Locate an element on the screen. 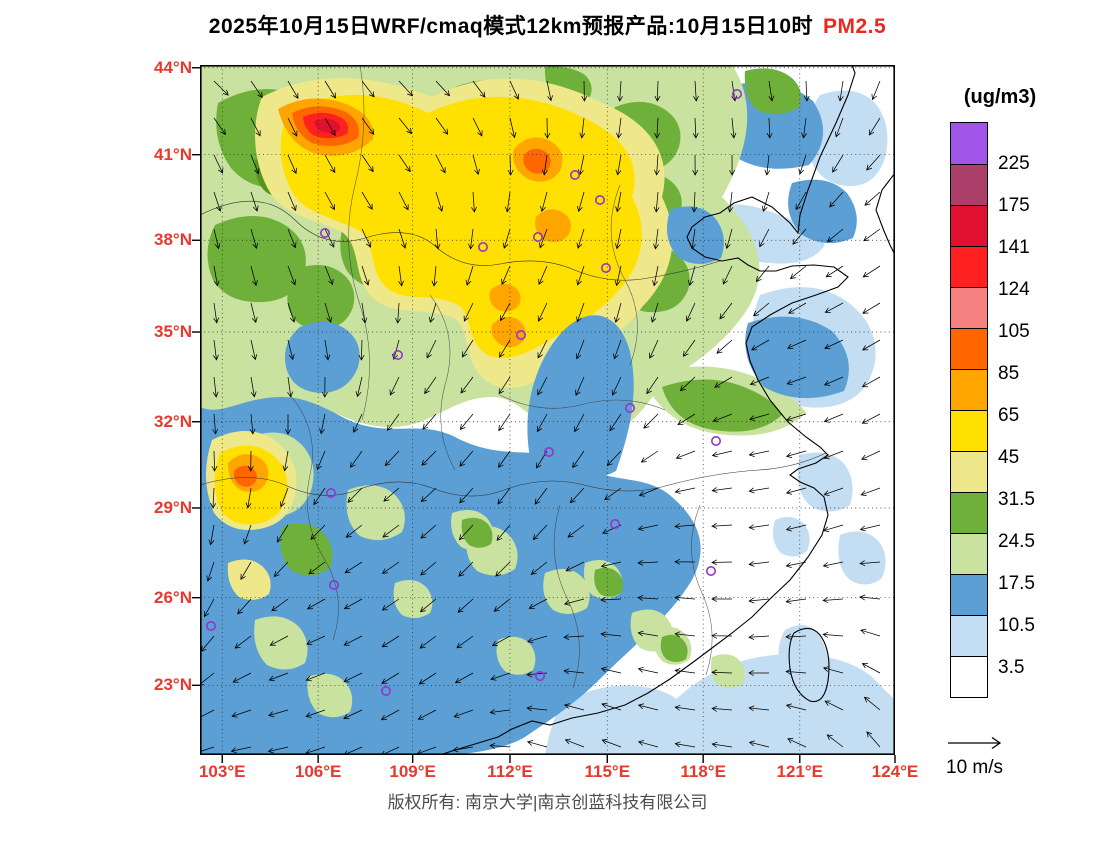  rivers is located at coordinates (513, 474).